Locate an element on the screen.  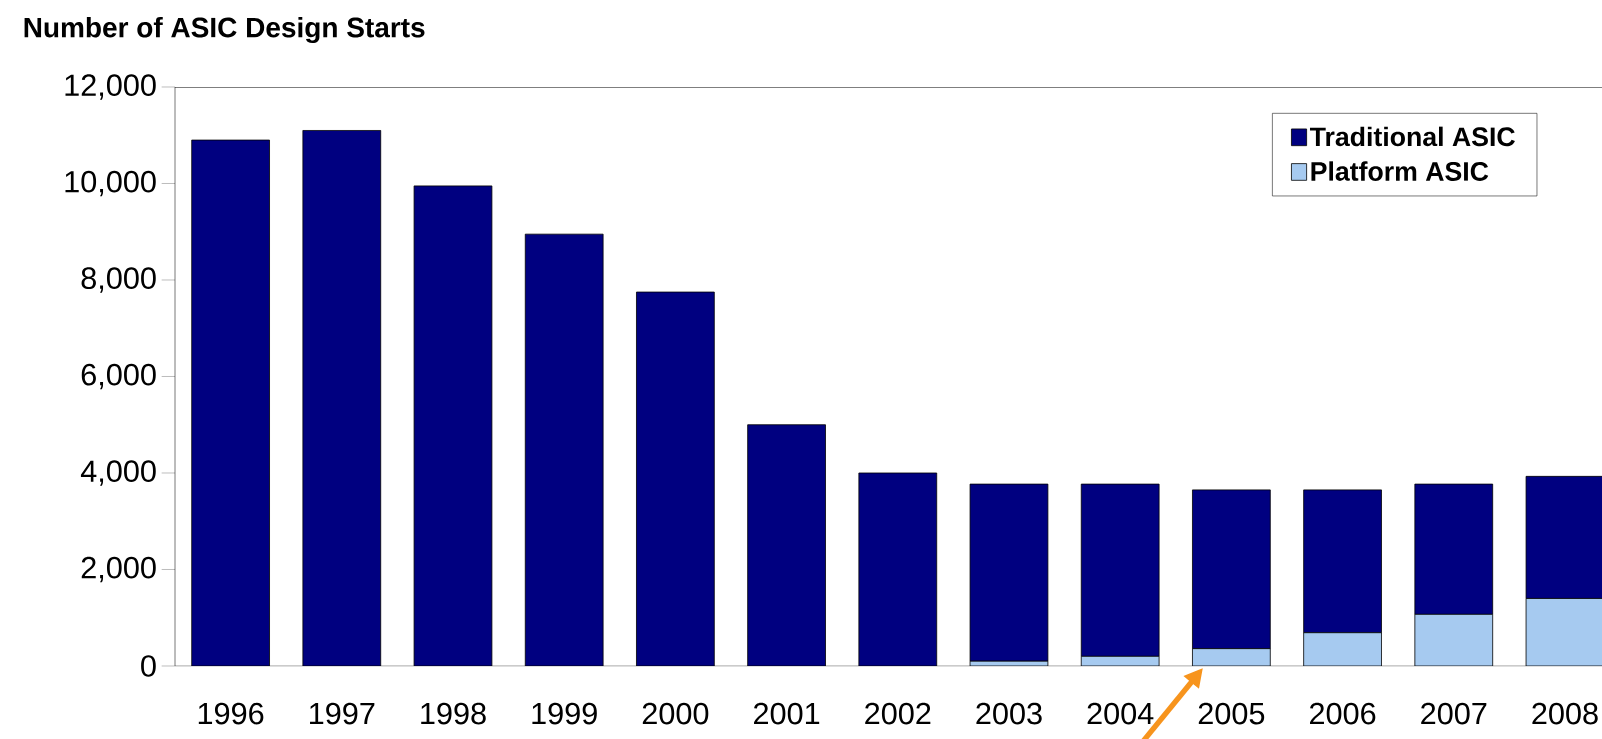
x-tick-label: 2008 is located at coordinates (1565, 713).